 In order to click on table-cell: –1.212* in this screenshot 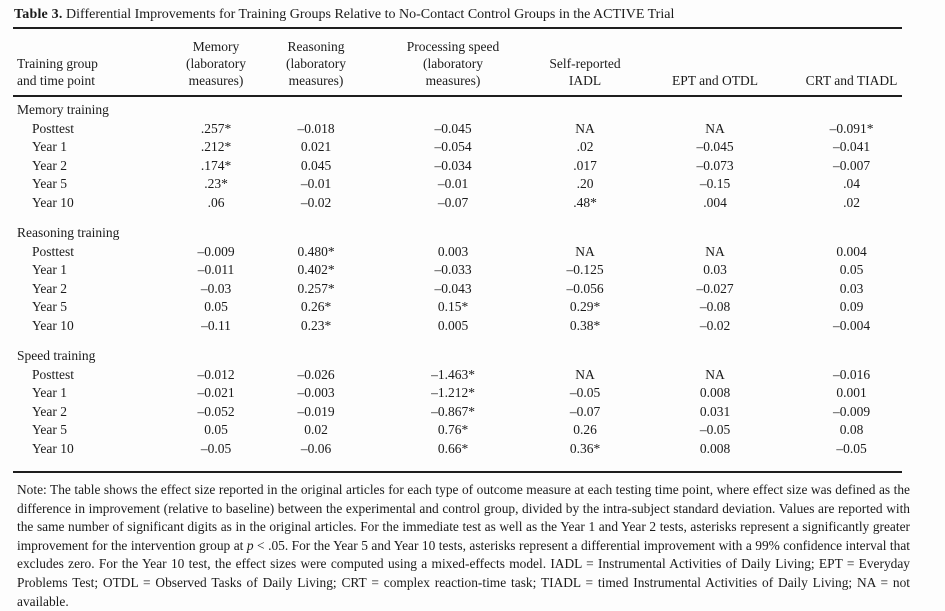, I will do `click(453, 392)`.